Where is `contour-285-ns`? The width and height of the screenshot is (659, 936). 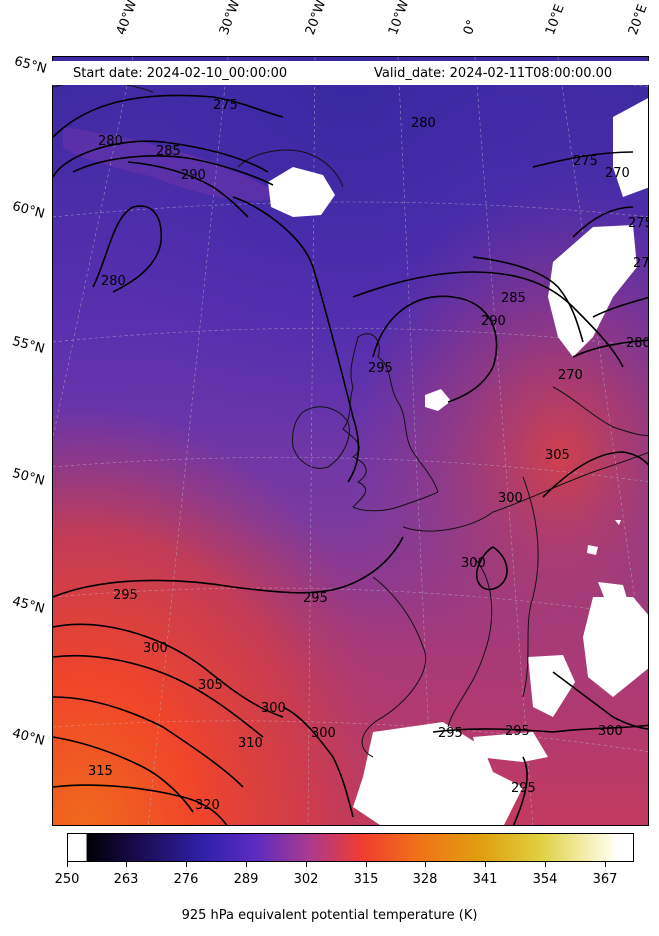
contour-285-ns is located at coordinates (528, 299).